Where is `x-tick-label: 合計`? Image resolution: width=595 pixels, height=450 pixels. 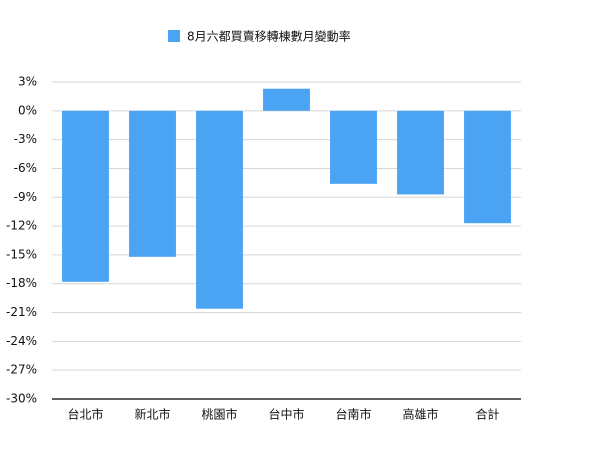 x-tick-label: 合計 is located at coordinates (487, 414).